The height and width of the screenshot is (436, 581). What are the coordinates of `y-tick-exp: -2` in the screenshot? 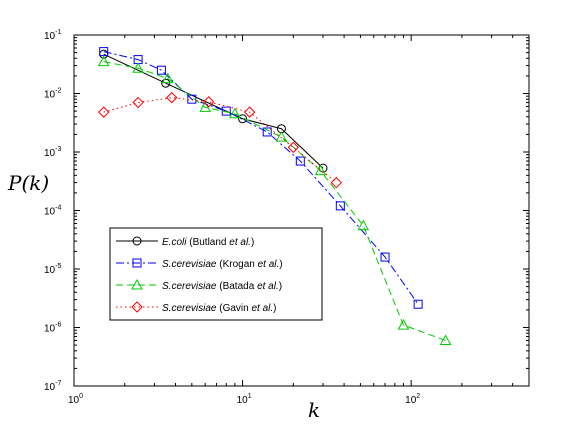 It's located at (58, 91).